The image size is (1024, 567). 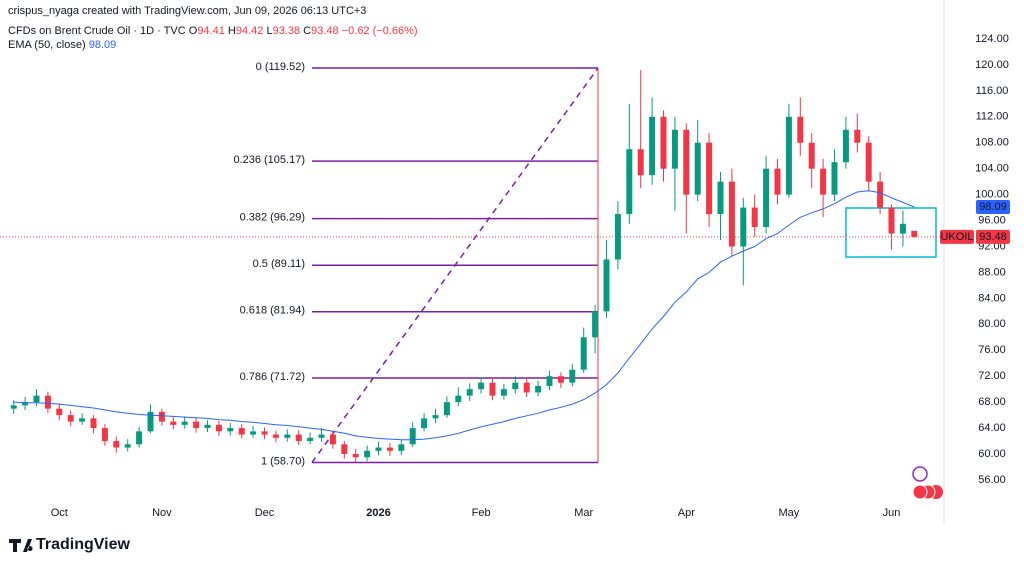 I want to click on x-tick-label: 2026, so click(x=378, y=513).